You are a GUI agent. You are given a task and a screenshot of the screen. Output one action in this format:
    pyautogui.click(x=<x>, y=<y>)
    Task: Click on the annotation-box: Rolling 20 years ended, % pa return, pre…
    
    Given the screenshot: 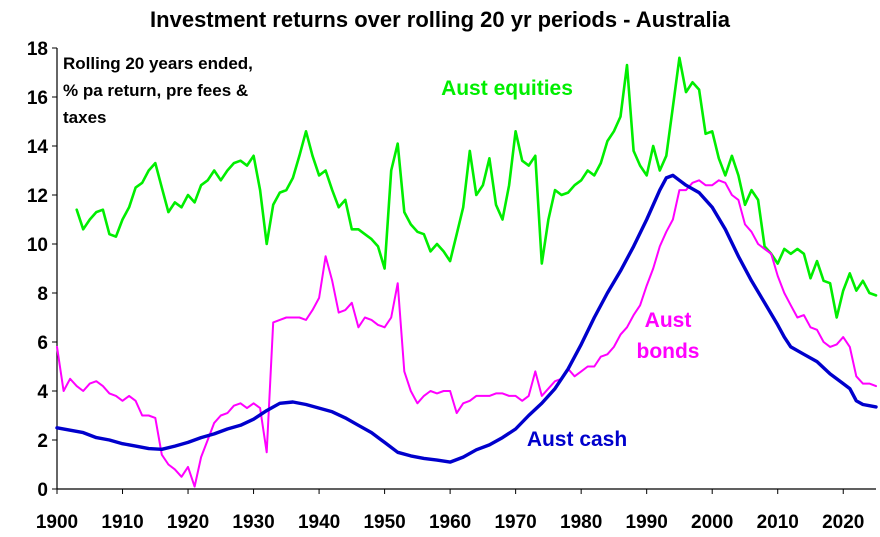 What is the action you would take?
    pyautogui.click(x=158, y=90)
    